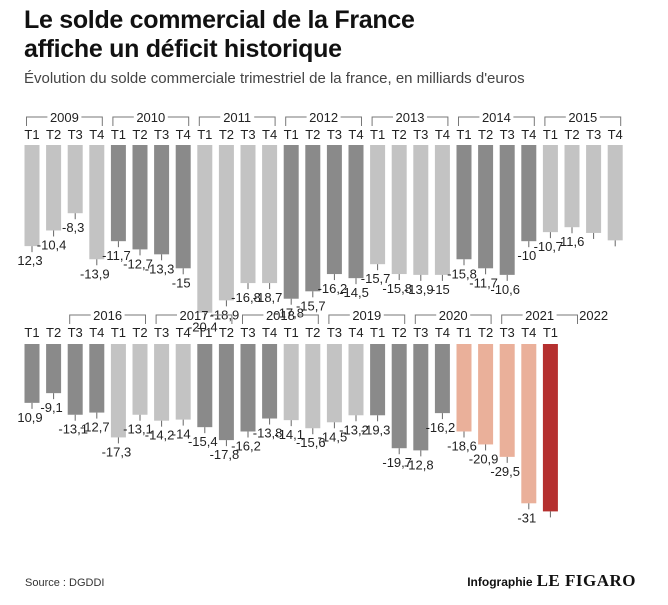  Describe the element at coordinates (484, 458) in the screenshot. I see `data-label: -20,9` at that location.